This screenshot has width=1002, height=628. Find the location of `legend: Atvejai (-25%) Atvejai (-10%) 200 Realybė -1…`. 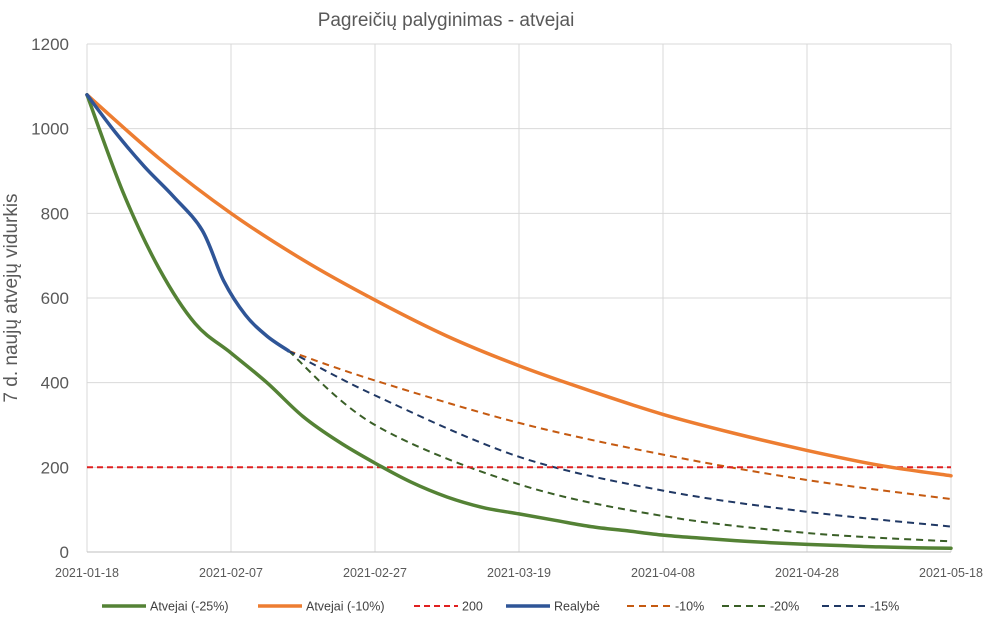

legend: Atvejai (-25%) Atvejai (-10%) 200 Realybė -1… is located at coordinates (500, 607).